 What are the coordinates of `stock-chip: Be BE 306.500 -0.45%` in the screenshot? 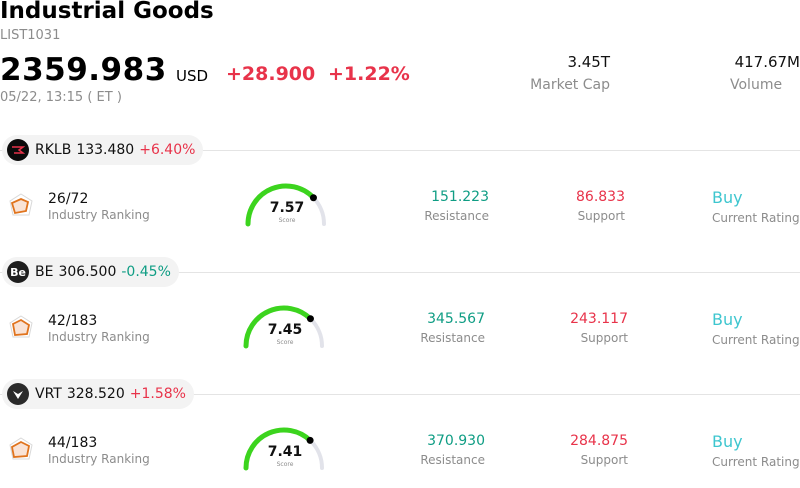 It's located at (90, 272).